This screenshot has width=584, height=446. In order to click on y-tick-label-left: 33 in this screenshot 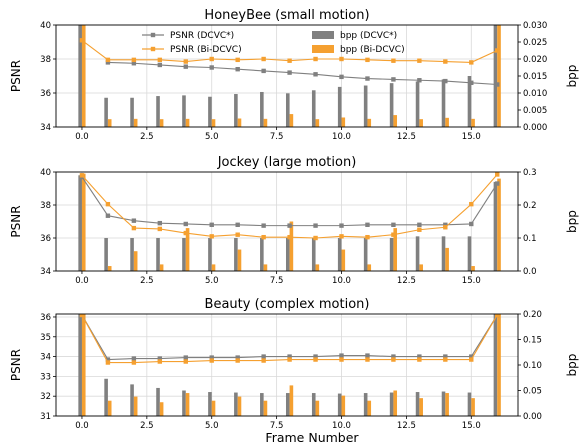, I will do `click(45, 377)`.